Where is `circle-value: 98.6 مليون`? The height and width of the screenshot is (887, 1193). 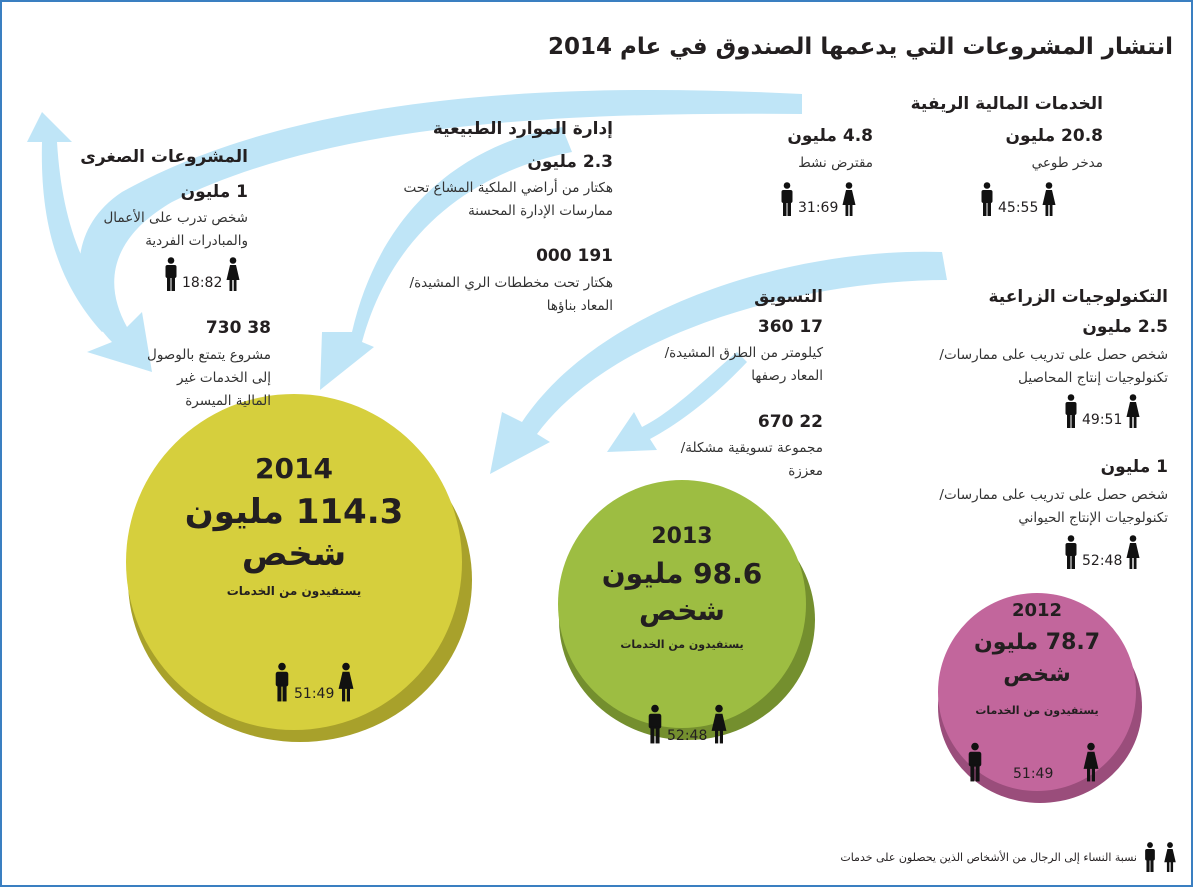
circle-value: 98.6 مليون is located at coordinates (682, 573).